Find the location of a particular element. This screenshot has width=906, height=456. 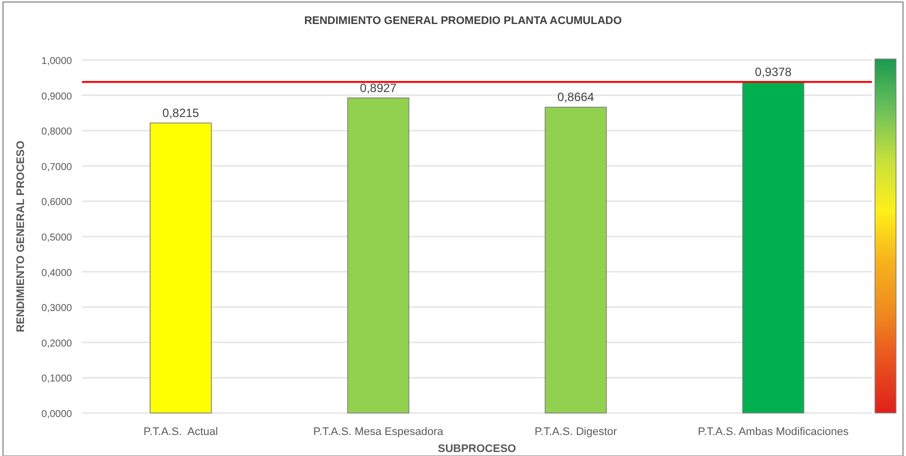

x-tick-label: P.T.A.S. Digestor is located at coordinates (576, 432).